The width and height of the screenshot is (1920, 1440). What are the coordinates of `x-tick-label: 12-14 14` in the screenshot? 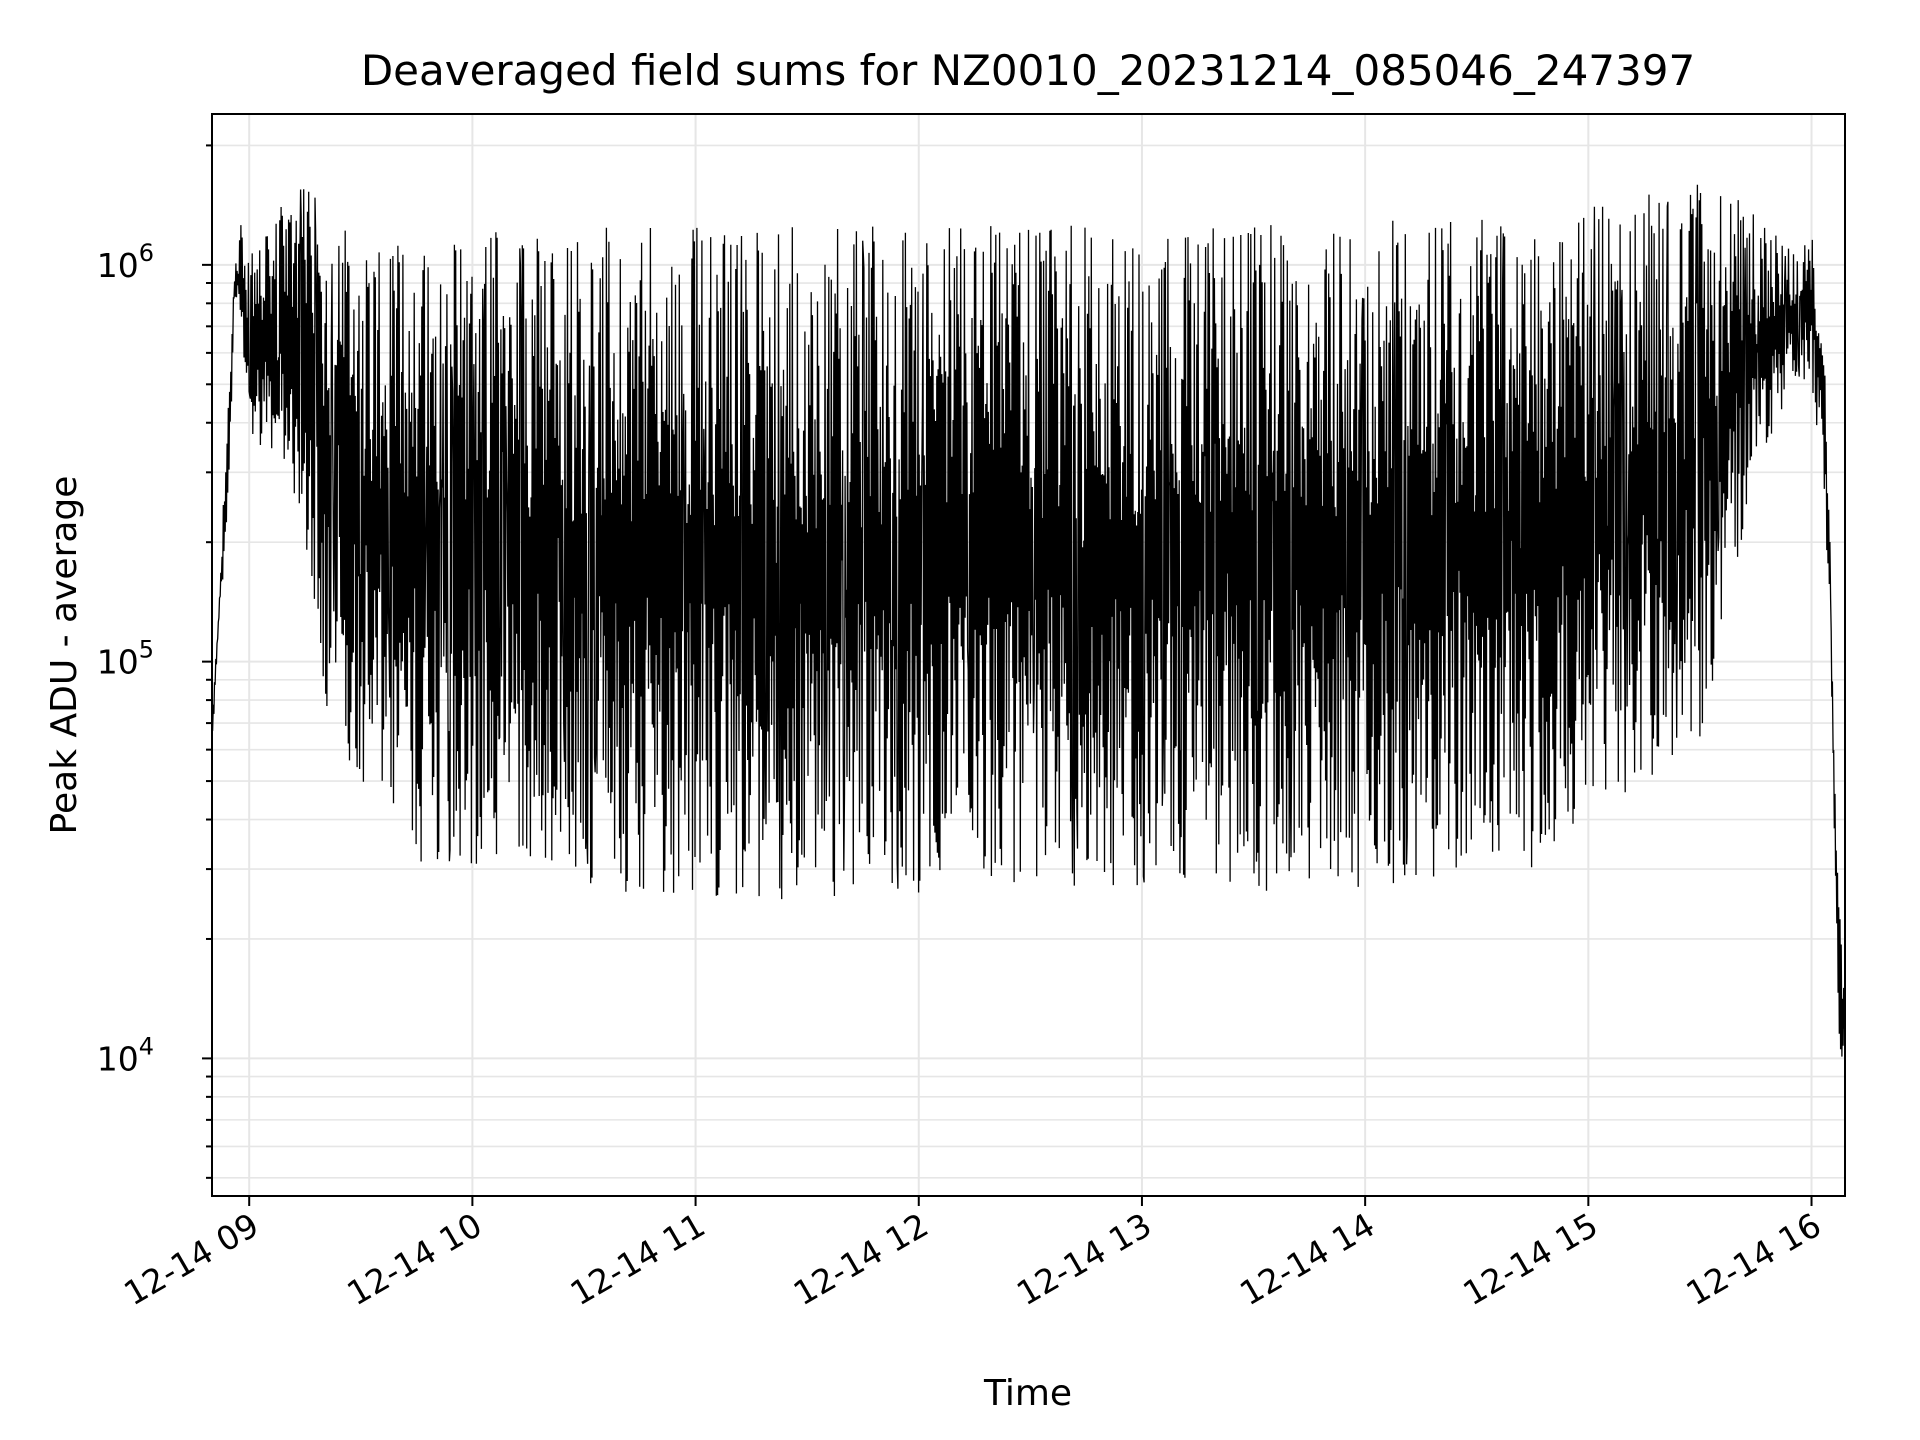 It's located at (1307, 1259).